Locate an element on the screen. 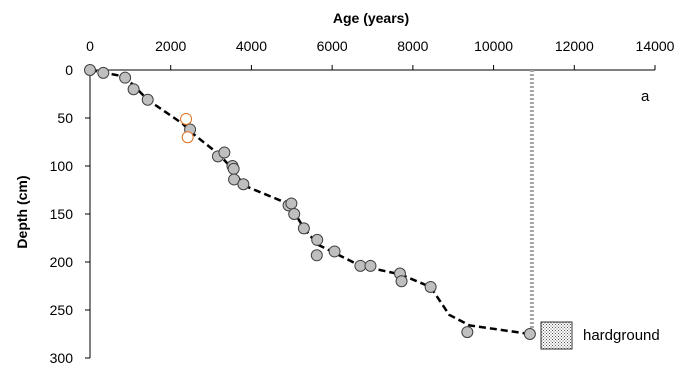 The height and width of the screenshot is (365, 677). x-tick-label: 2000 is located at coordinates (170, 46).